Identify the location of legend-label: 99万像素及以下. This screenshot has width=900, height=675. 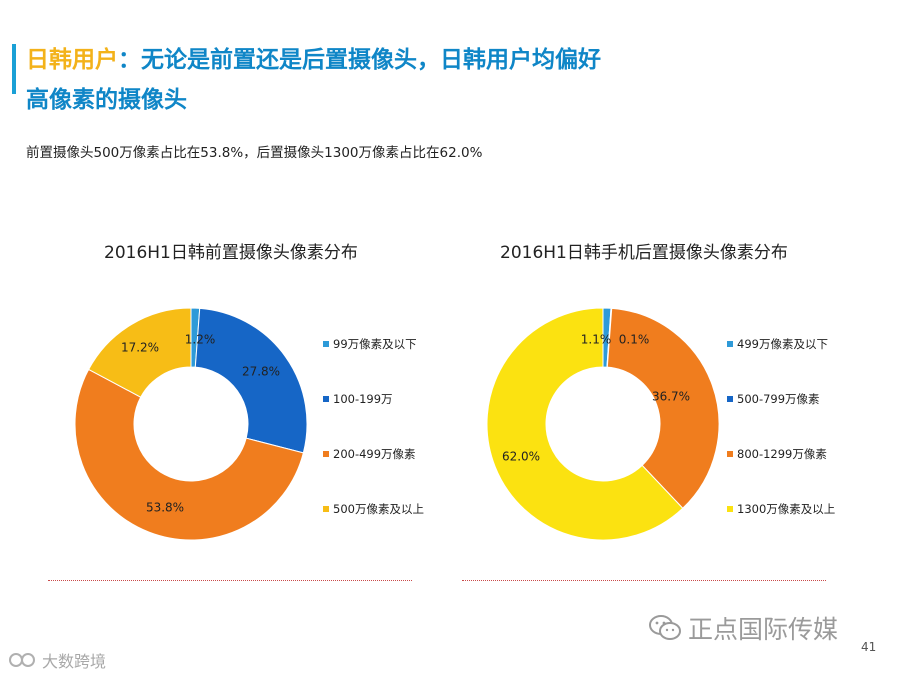
(375, 344).